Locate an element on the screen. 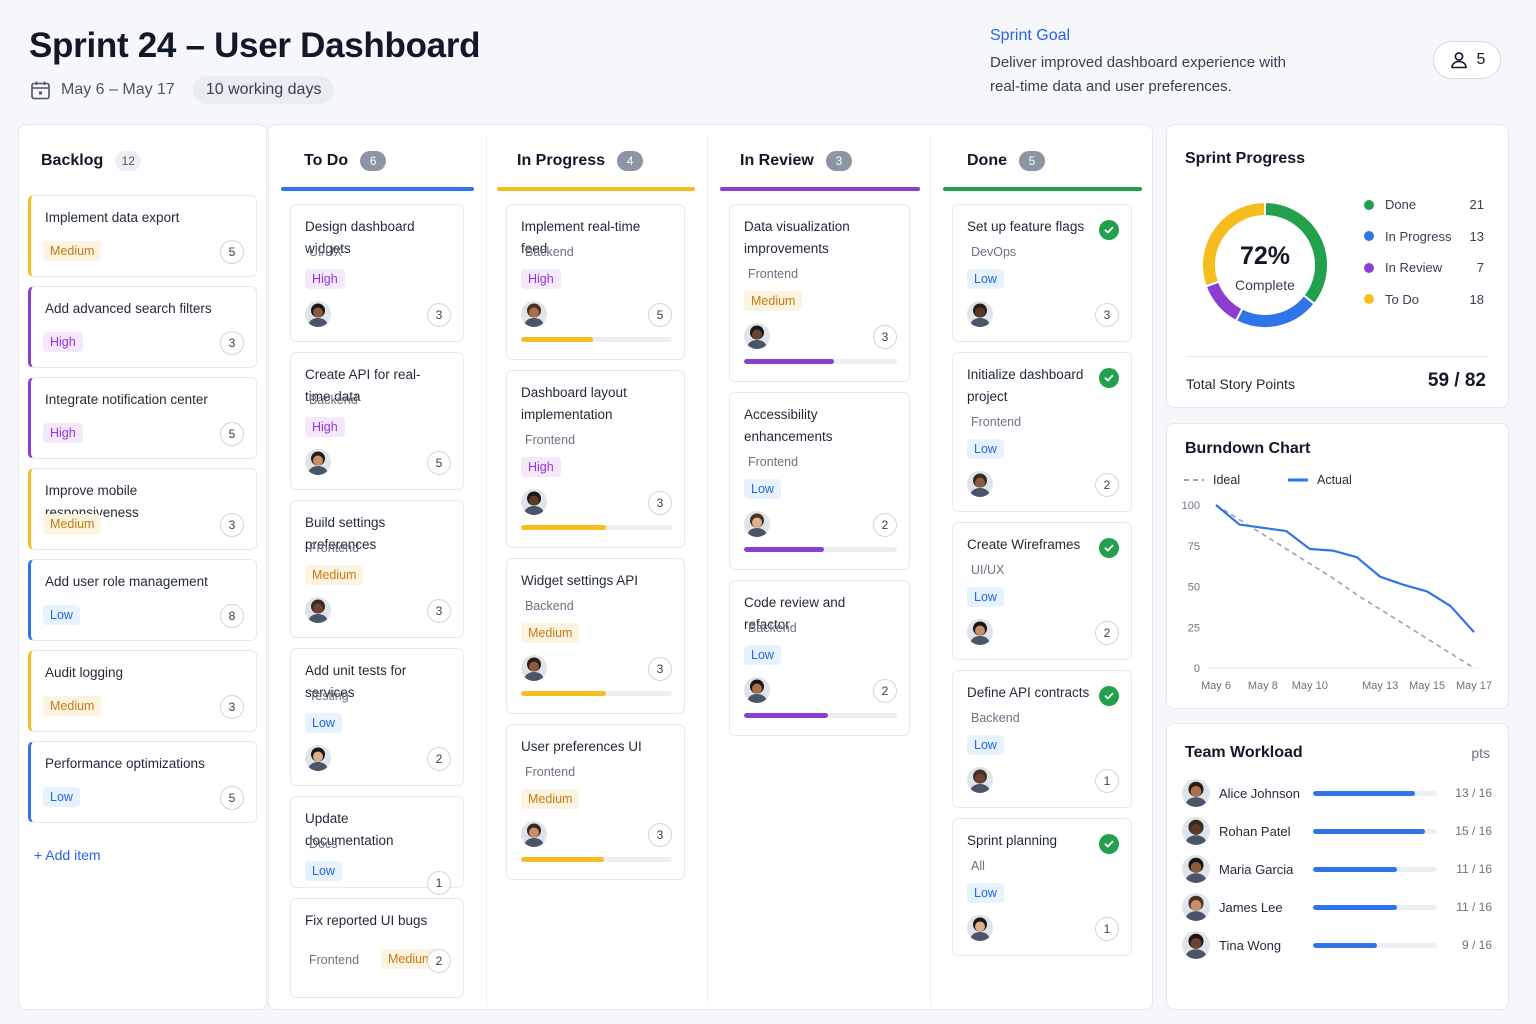  member-name: Maria Garcia is located at coordinates (1256, 869).